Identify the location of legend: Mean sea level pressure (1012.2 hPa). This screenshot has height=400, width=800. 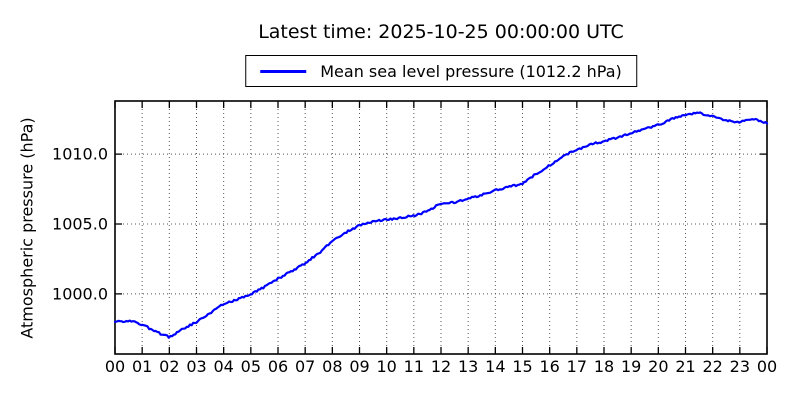
(441, 71).